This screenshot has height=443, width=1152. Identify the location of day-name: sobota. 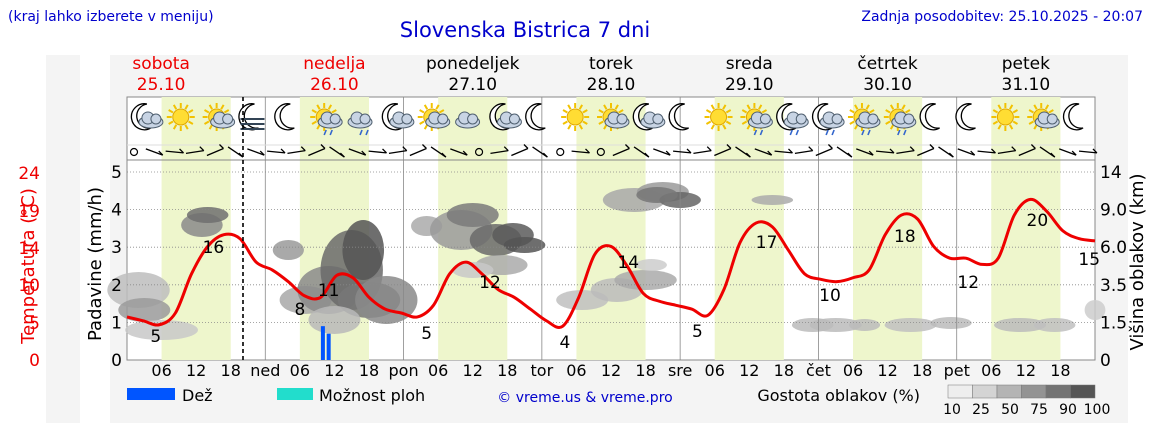
(161, 64).